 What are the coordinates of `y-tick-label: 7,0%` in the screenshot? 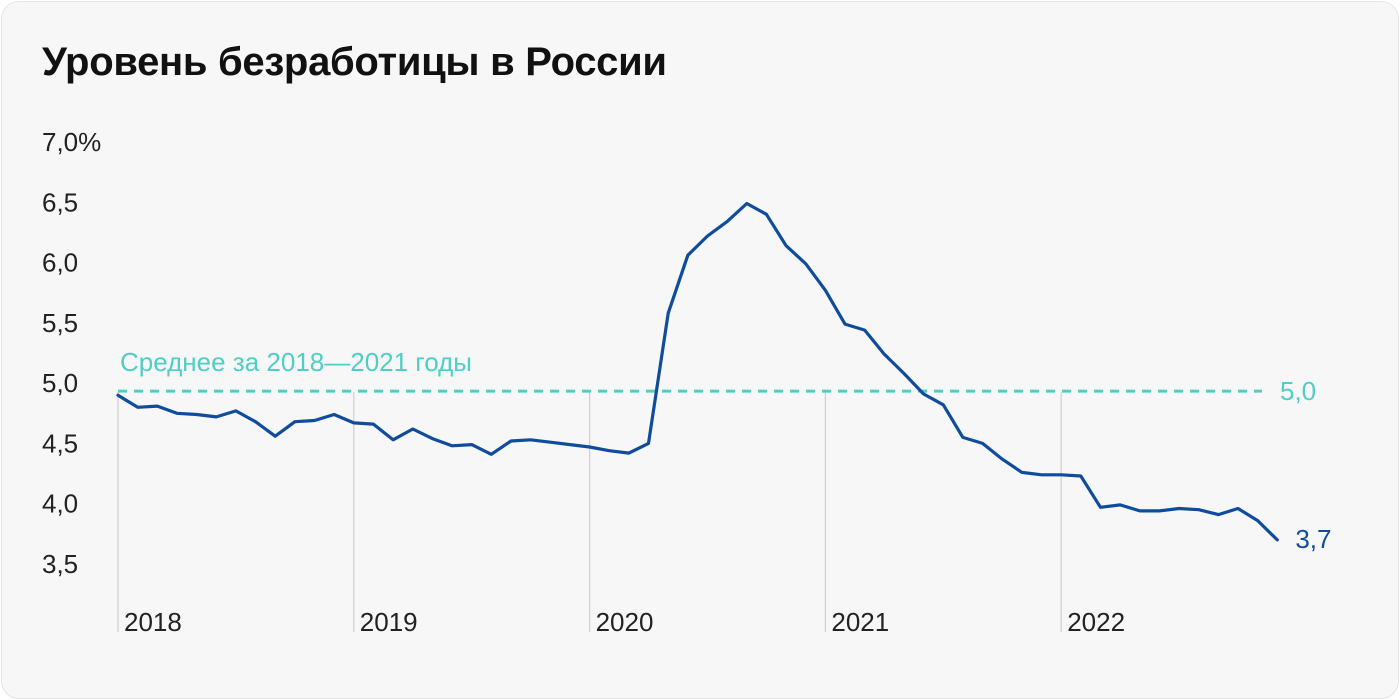 It's located at (71, 142).